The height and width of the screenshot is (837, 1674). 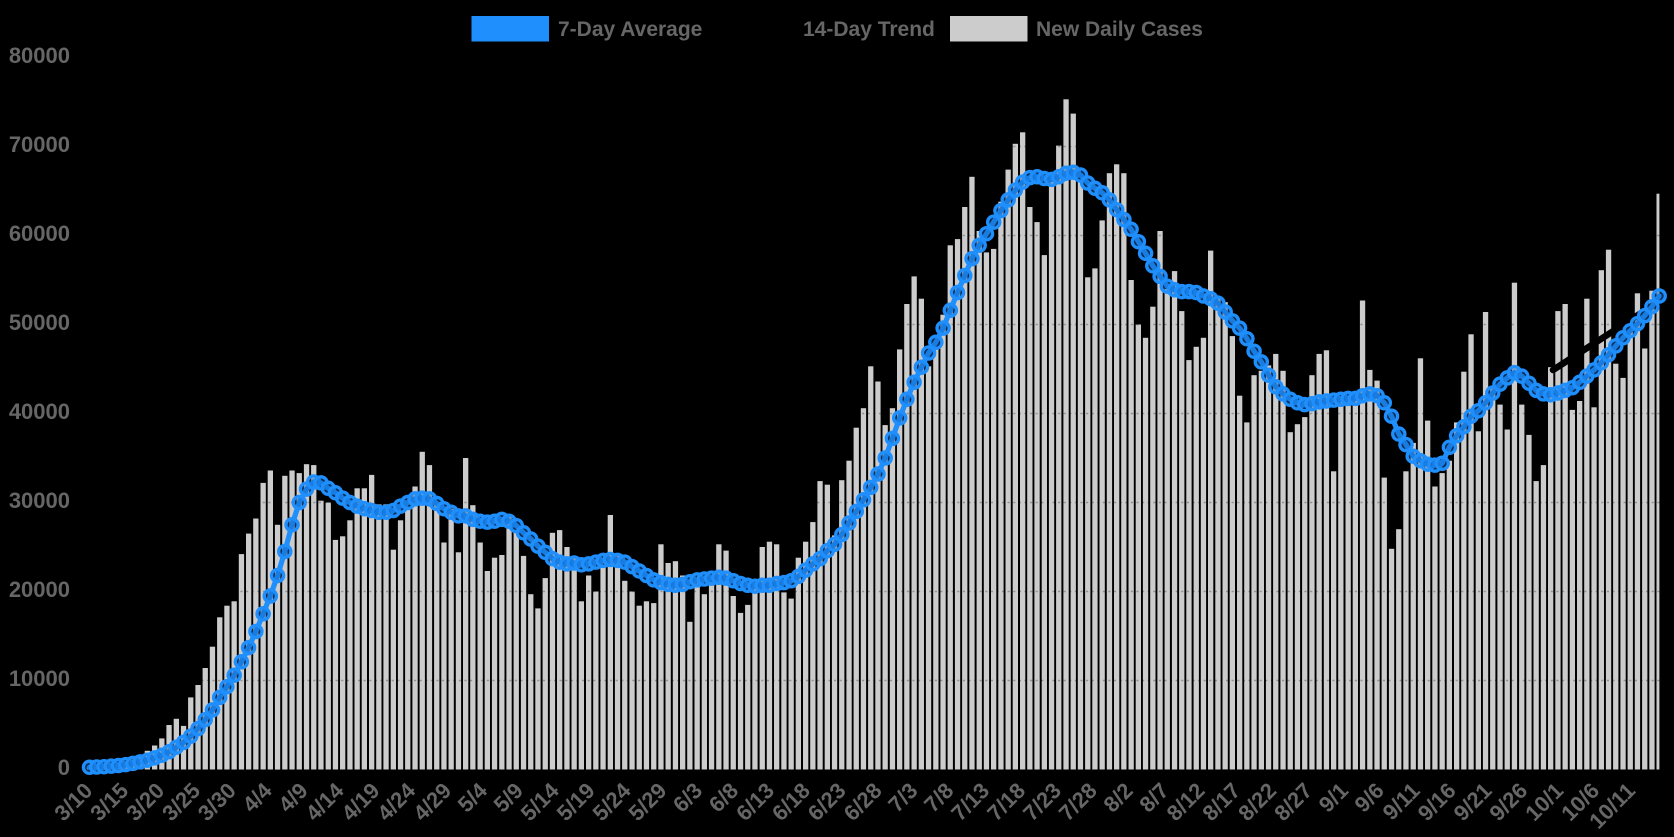 I want to click on svg-text: New Daily Cases, so click(x=1119, y=29).